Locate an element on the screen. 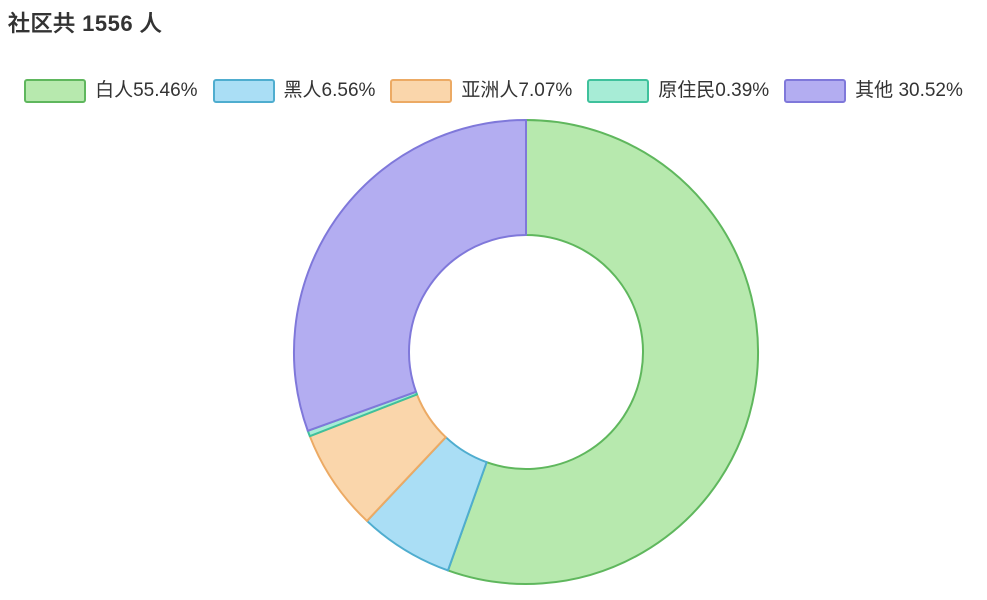 The image size is (987, 600). pie-segment-other is located at coordinates (410, 275).